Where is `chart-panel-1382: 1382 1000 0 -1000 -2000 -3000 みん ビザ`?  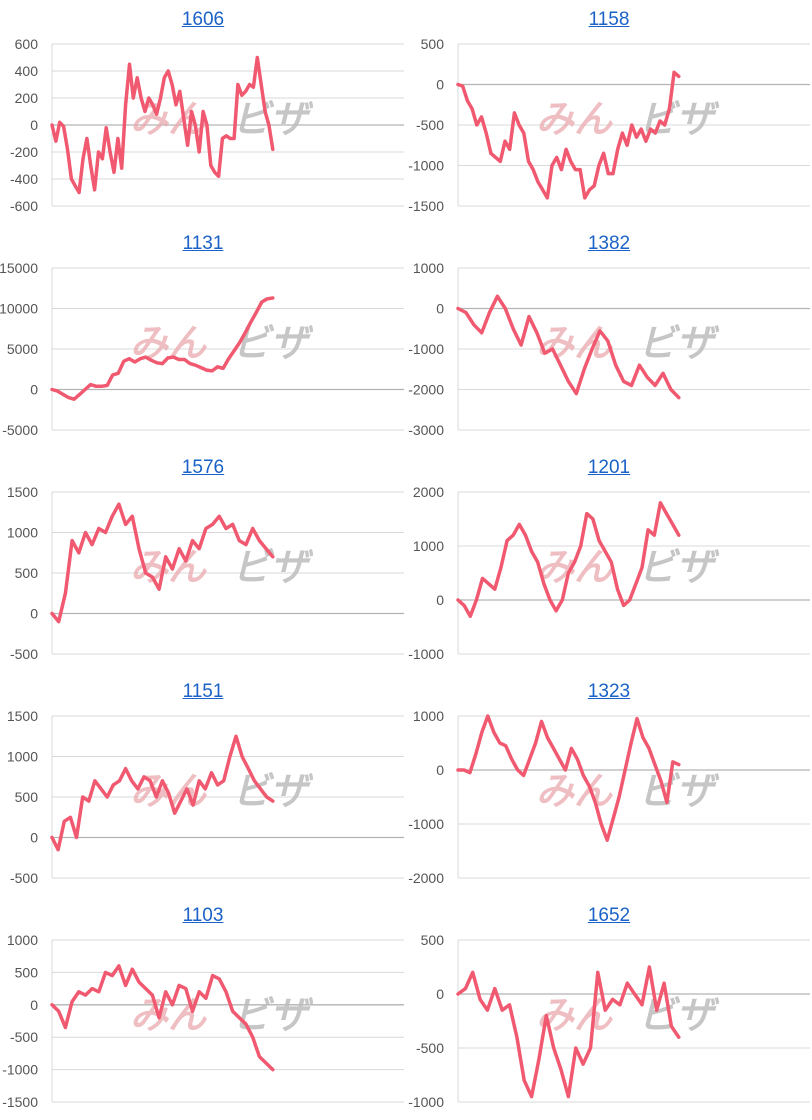
chart-panel-1382: 1382 1000 0 -1000 -2000 -3000 みん ビザ is located at coordinates (609, 336).